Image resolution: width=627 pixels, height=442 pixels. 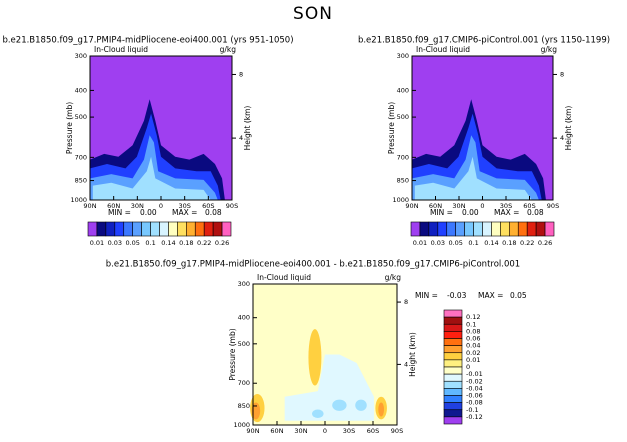 What do you see at coordinates (406, 302) in the screenshot?
I see `y2-tick-label: 8` at bounding box center [406, 302].